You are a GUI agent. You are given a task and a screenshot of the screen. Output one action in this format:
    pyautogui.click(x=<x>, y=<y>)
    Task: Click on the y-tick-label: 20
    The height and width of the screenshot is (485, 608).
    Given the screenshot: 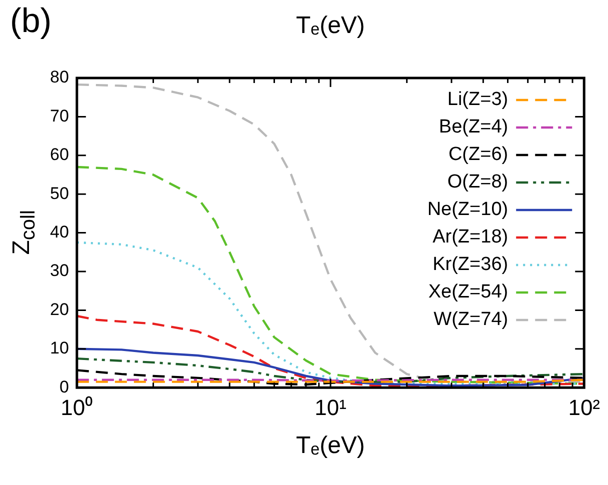 What is the action you would take?
    pyautogui.click(x=59, y=309)
    